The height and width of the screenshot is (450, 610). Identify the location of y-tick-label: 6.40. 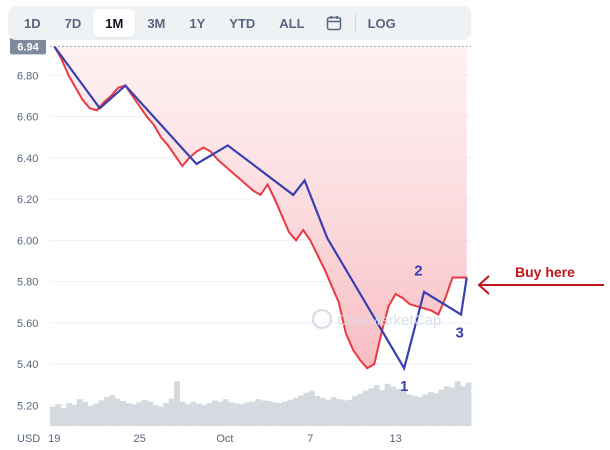
(27, 159).